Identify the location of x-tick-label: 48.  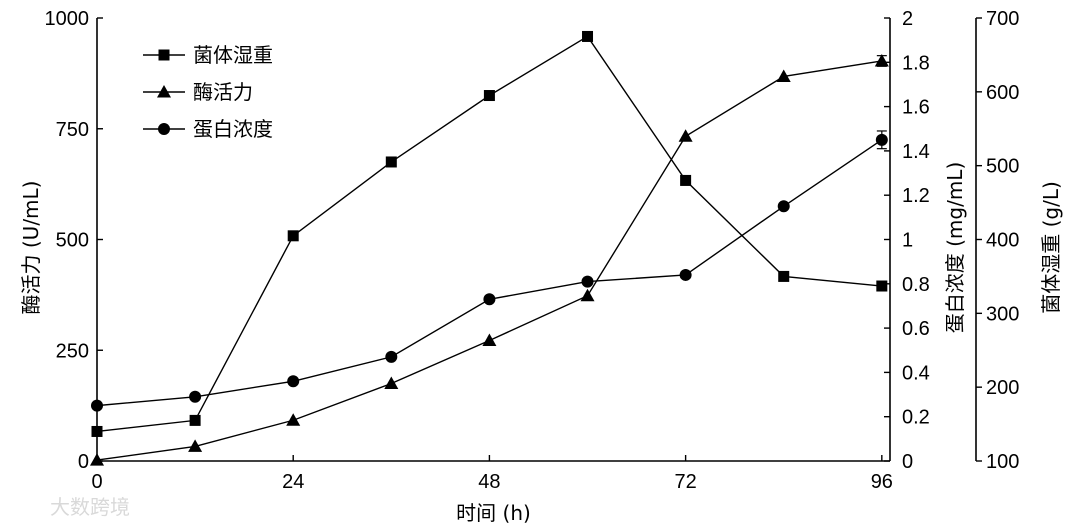
(489, 482).